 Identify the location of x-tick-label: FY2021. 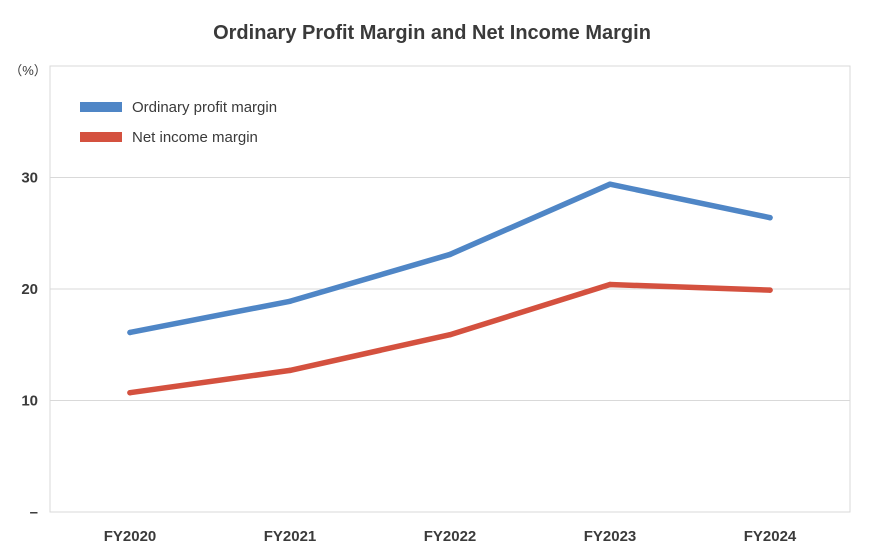
(290, 536).